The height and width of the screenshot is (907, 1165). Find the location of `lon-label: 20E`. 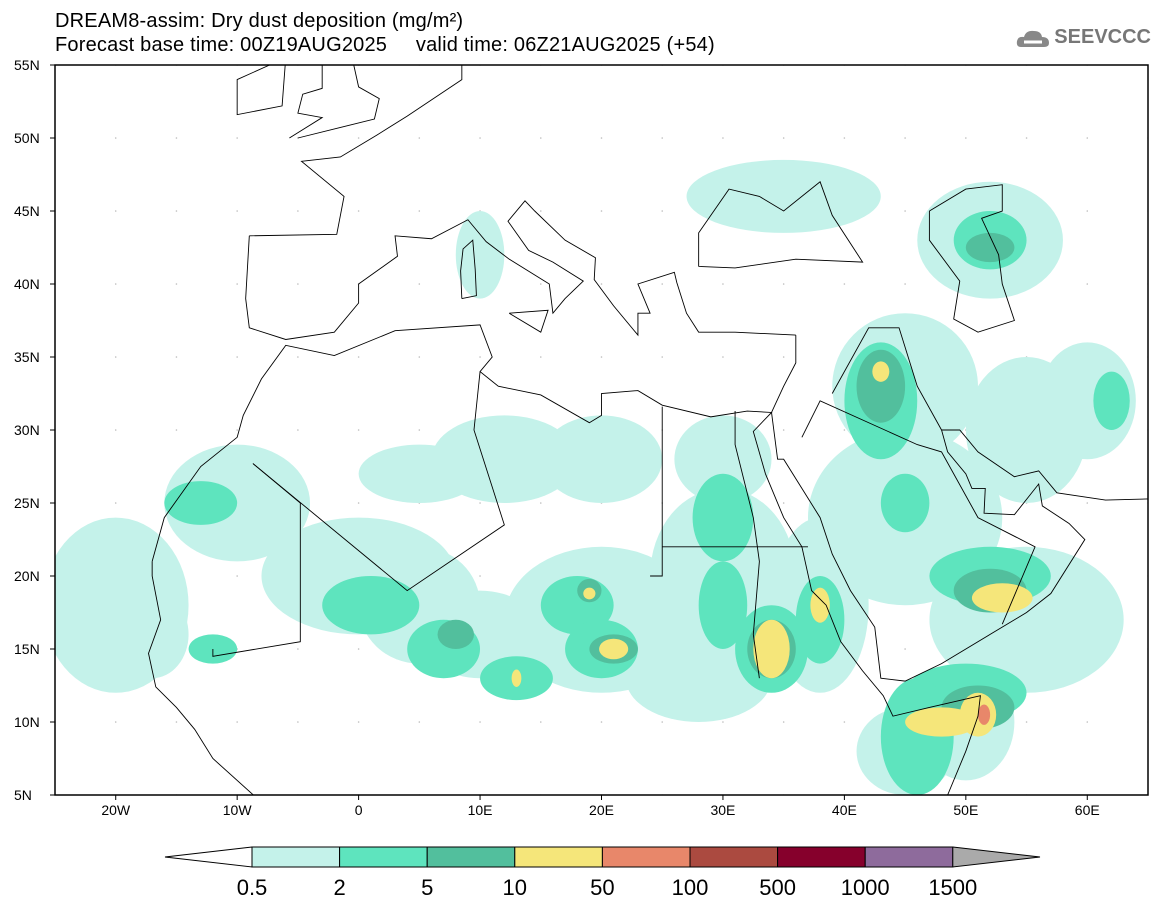

lon-label: 20E is located at coordinates (601, 810).